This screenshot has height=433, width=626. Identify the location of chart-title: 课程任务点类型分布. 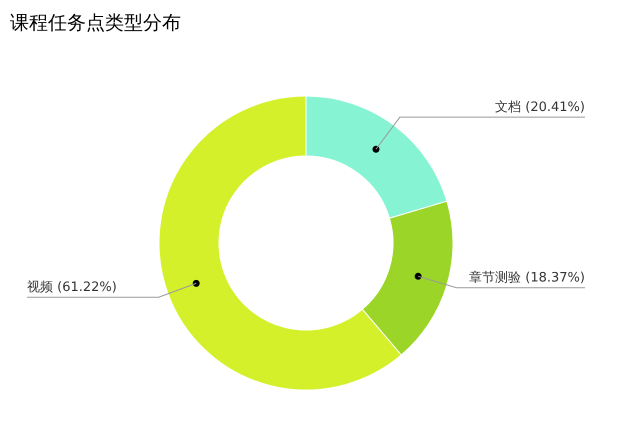
(95, 23).